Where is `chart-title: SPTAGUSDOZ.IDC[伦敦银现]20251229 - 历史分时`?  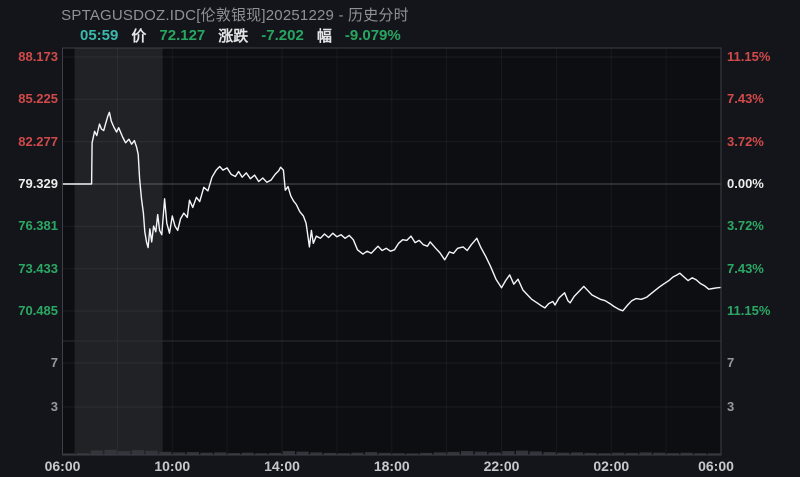
chart-title: SPTAGUSDOZ.IDC[伦敦银现]20251229 - 历史分时 is located at coordinates (235, 15).